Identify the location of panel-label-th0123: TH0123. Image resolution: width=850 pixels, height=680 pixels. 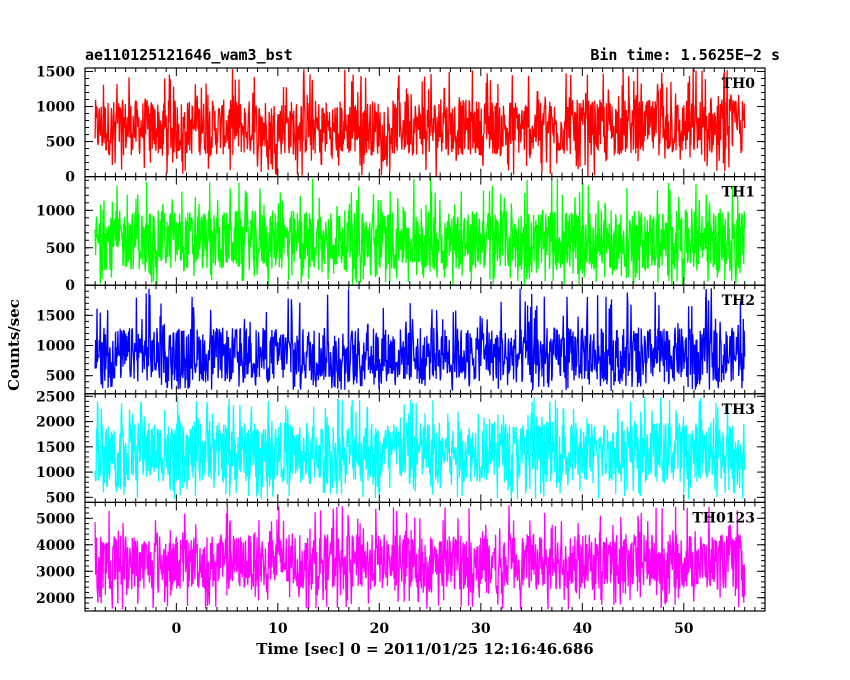
(723, 518).